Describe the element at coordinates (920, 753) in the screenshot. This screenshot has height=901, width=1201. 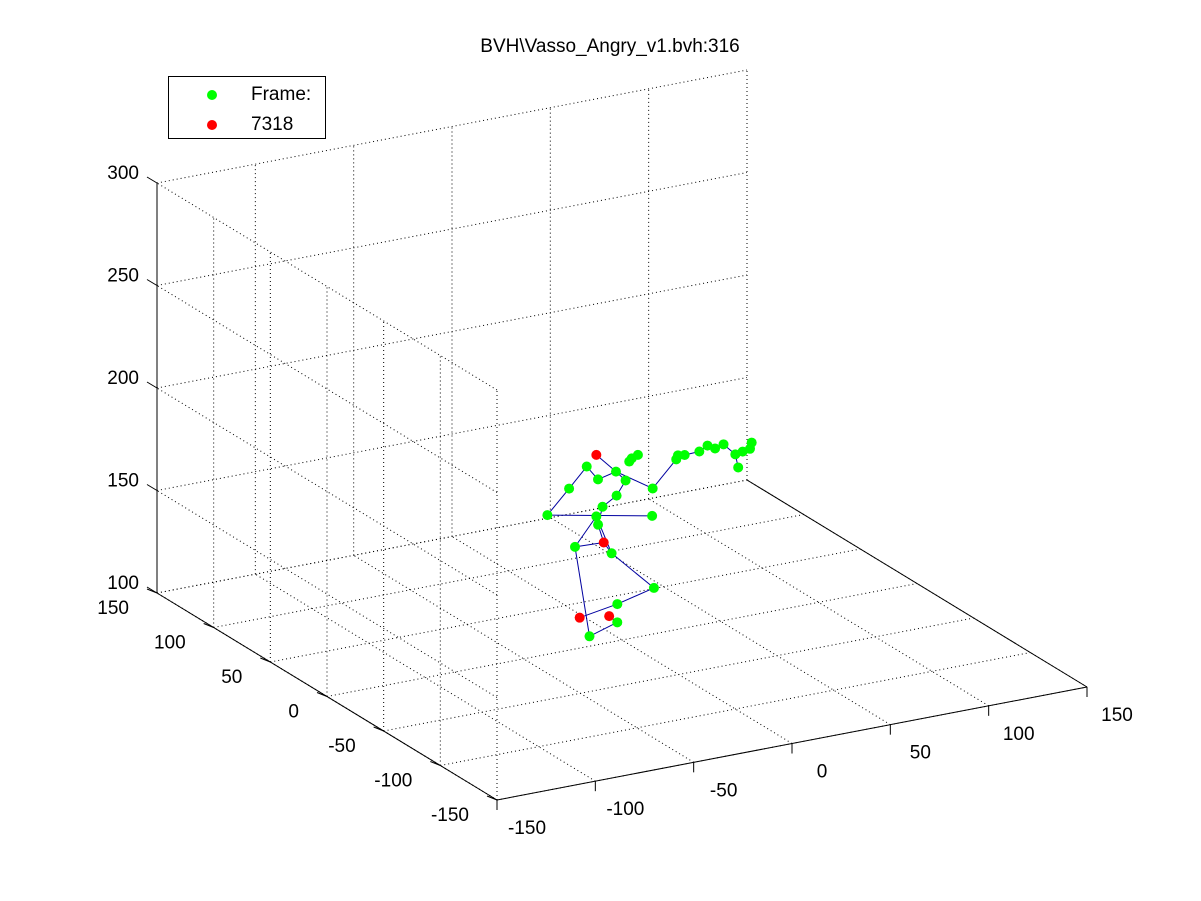
I see `x-tick-label: 50` at that location.